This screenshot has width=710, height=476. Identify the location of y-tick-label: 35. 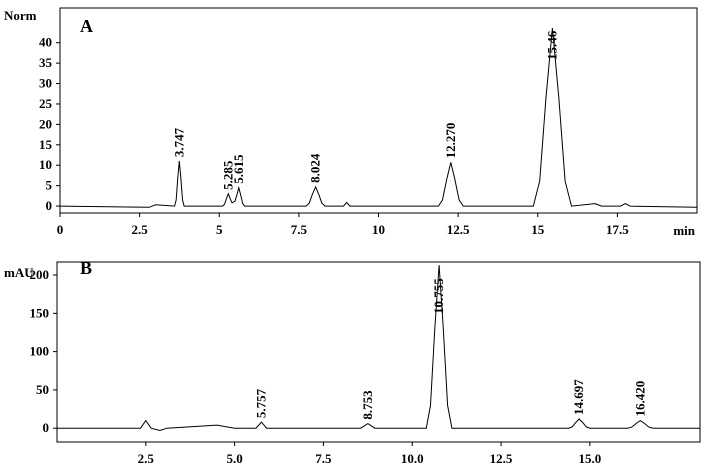
(46, 62).